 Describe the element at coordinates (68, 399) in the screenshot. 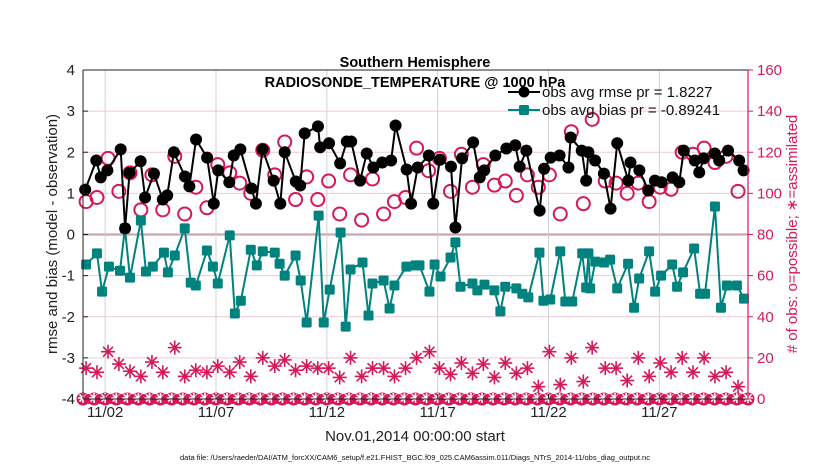

I see `y-tick-label-left: -4` at that location.